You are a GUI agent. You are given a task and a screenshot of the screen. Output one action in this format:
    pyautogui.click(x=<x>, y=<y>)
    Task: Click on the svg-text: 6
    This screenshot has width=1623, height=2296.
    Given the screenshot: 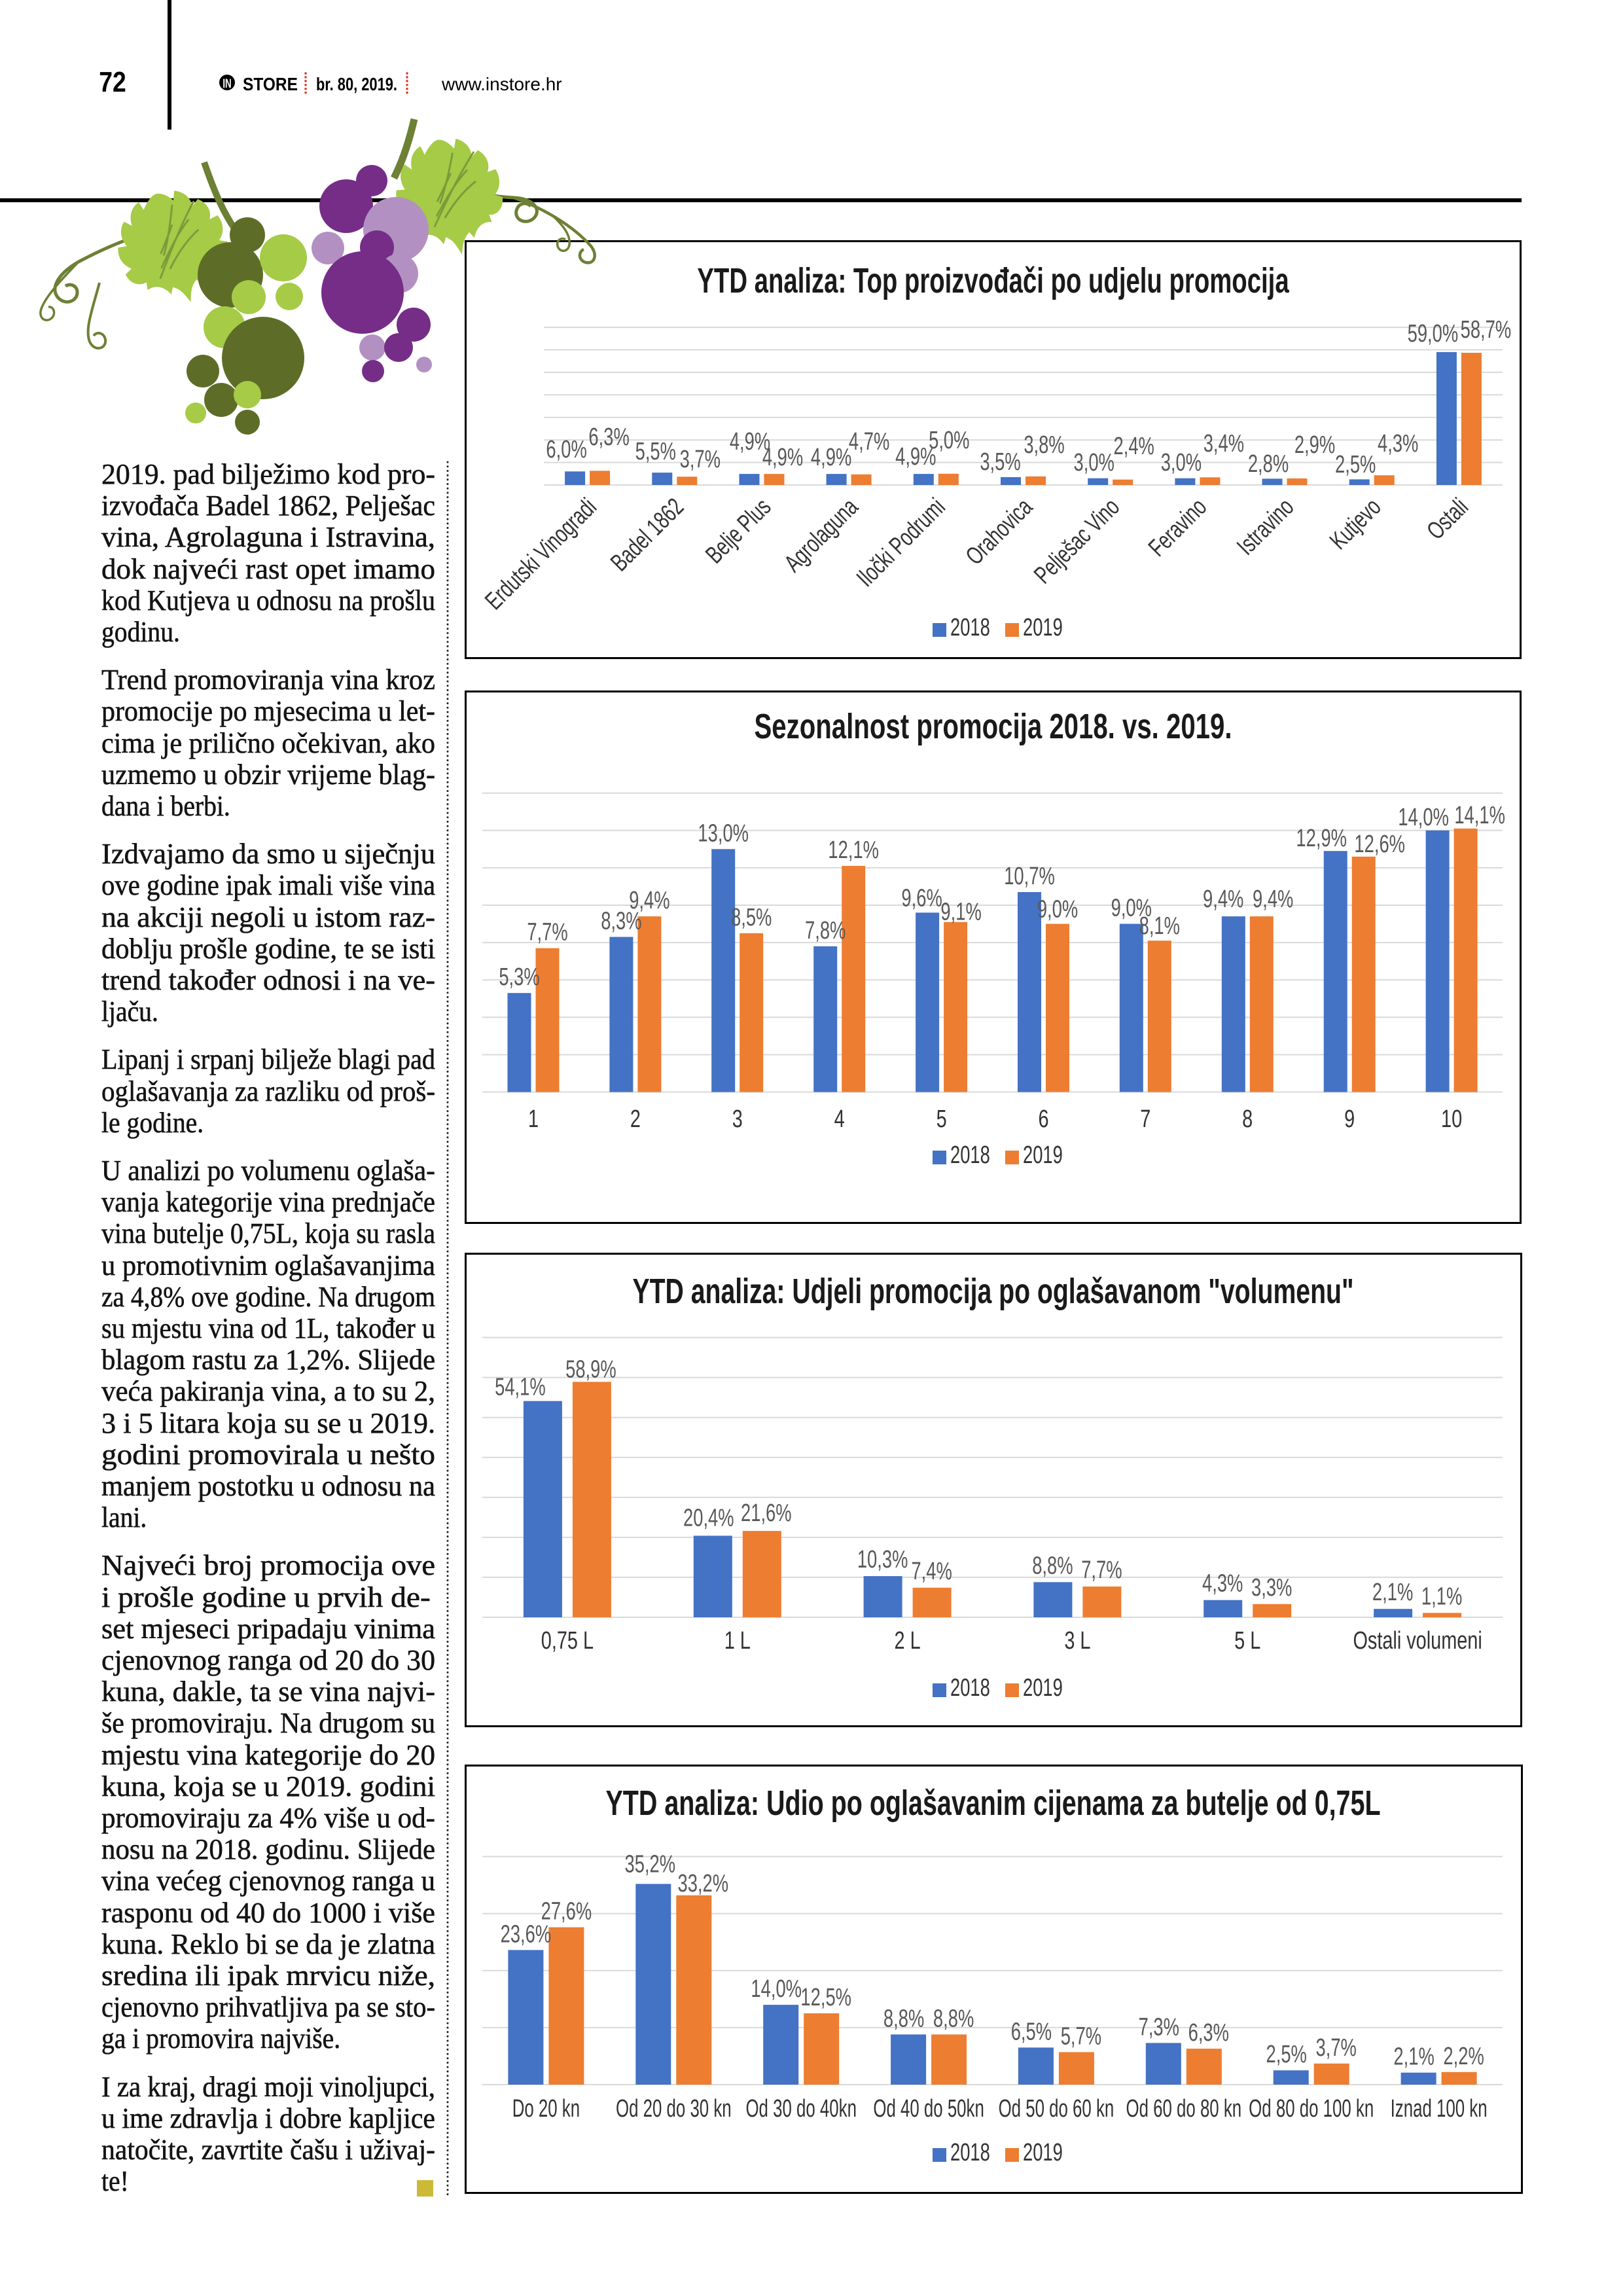 What is the action you would take?
    pyautogui.click(x=1043, y=1119)
    